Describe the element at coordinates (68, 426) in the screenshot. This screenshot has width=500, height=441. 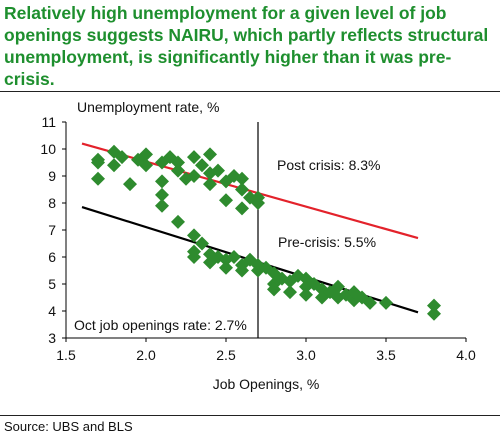
I see `source-note: Source: UBS and BLS` at that location.